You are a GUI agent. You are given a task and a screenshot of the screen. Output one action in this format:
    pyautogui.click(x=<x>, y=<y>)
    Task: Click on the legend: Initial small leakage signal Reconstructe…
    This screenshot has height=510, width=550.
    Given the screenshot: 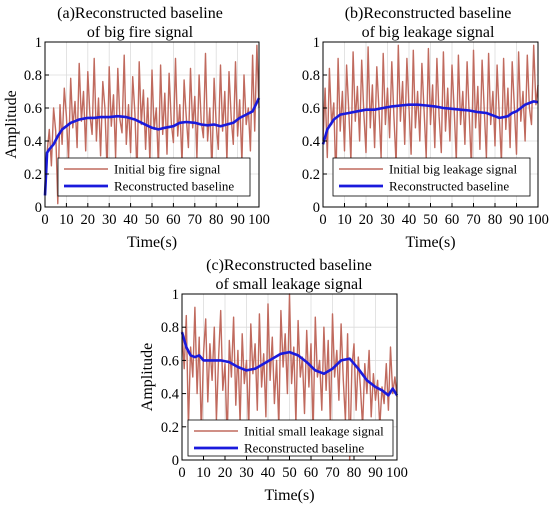 What is the action you would take?
    pyautogui.click(x=290, y=438)
    